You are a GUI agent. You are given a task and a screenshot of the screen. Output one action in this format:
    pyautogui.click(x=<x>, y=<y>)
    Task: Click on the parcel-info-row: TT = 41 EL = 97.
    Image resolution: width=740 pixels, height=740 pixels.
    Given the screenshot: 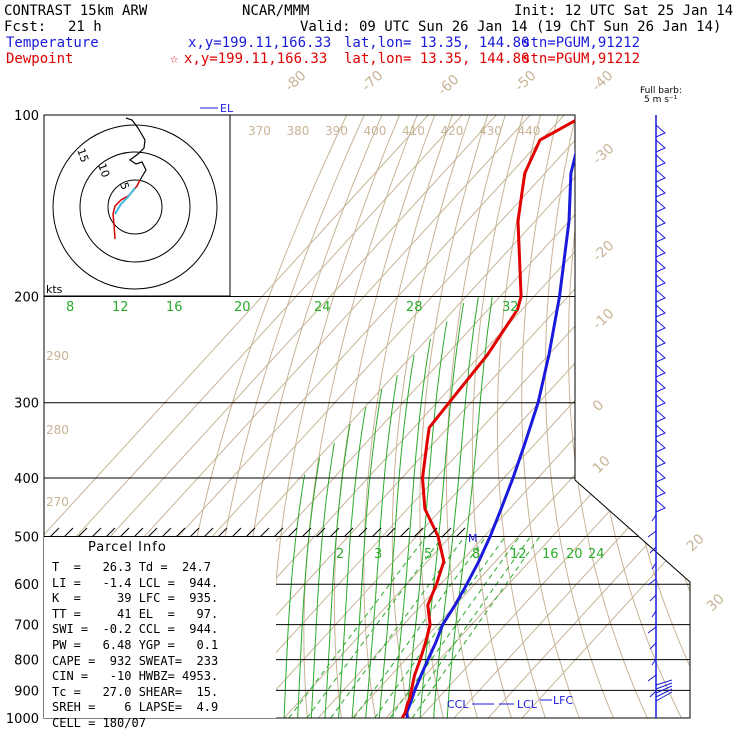 What is the action you would take?
    pyautogui.click(x=135, y=613)
    